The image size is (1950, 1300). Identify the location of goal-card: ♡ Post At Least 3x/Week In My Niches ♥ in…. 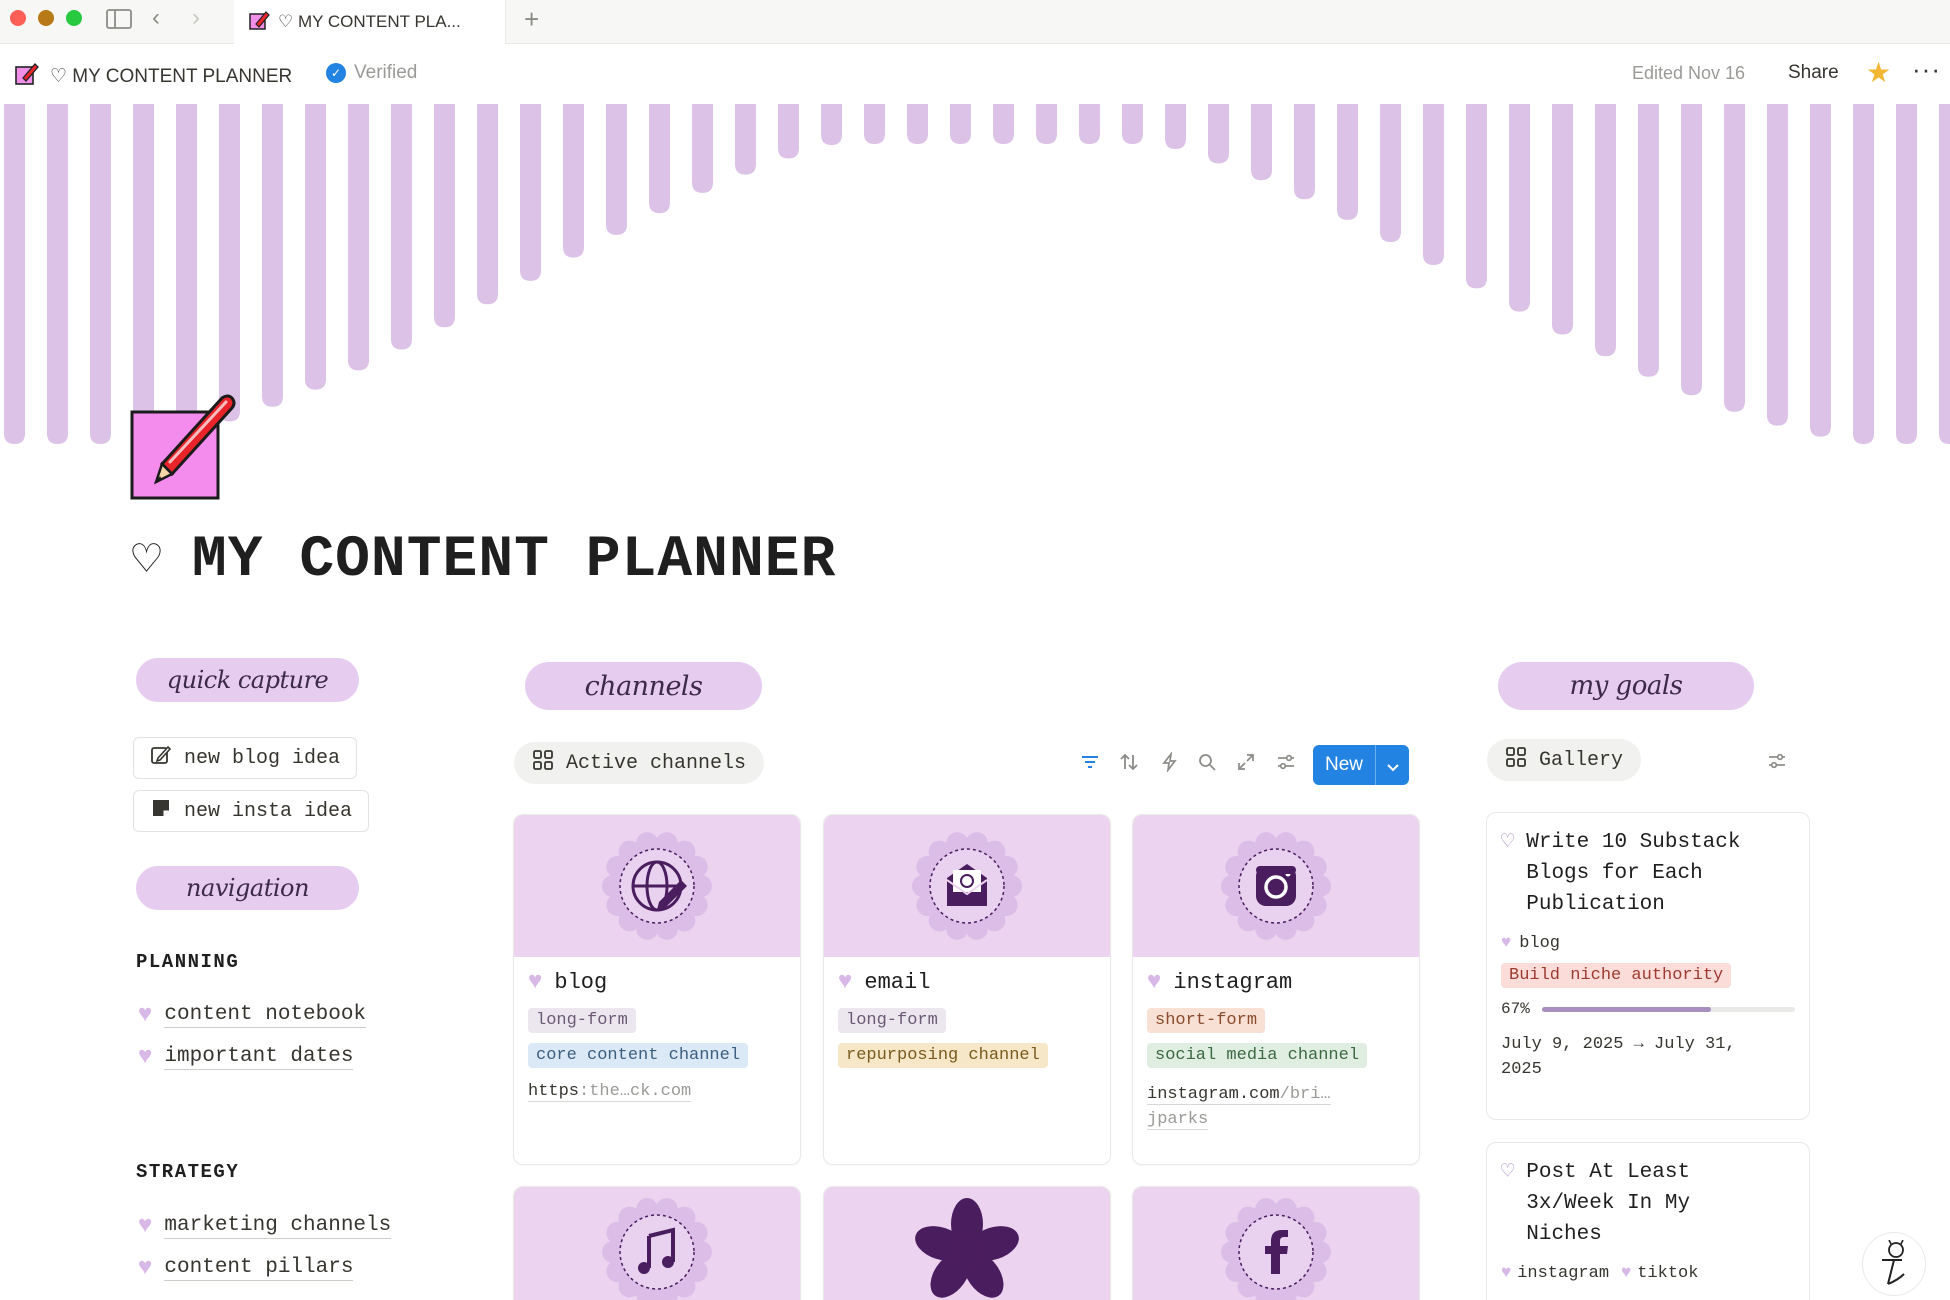
(1648, 1221).